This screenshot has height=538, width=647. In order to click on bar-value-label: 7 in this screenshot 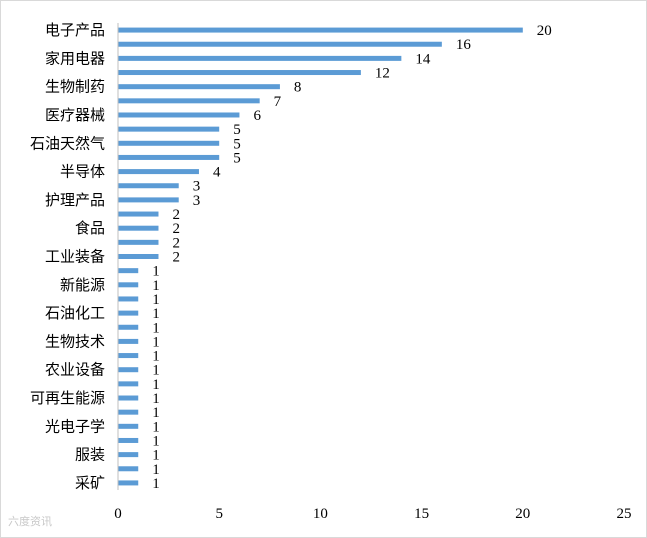, I will do `click(278, 102)`.